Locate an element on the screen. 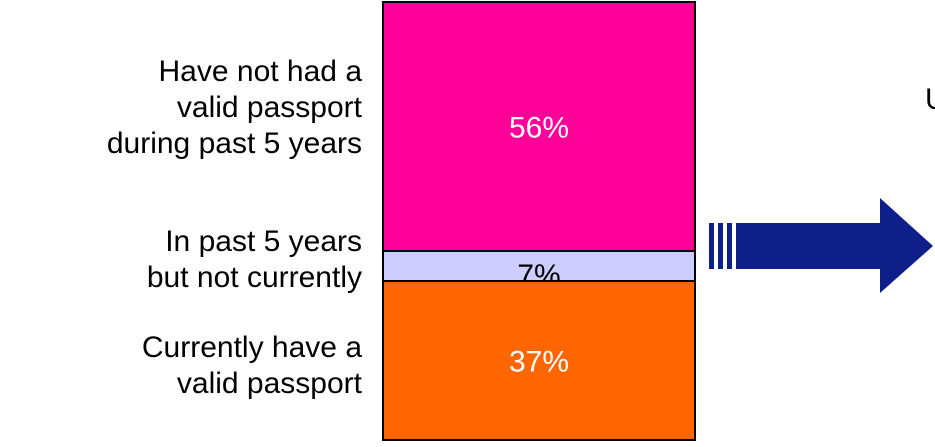 This screenshot has width=935, height=447. segment-past-not-current is located at coordinates (539, 266).